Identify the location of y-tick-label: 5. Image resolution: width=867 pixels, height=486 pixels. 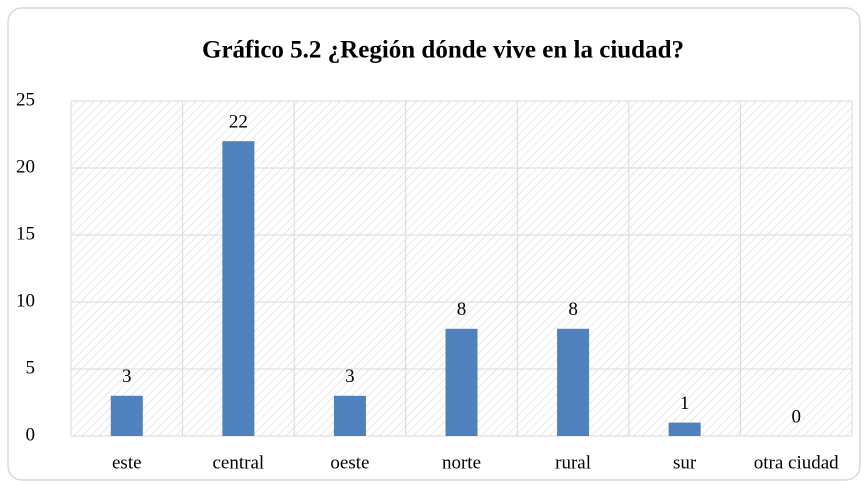
(31, 367).